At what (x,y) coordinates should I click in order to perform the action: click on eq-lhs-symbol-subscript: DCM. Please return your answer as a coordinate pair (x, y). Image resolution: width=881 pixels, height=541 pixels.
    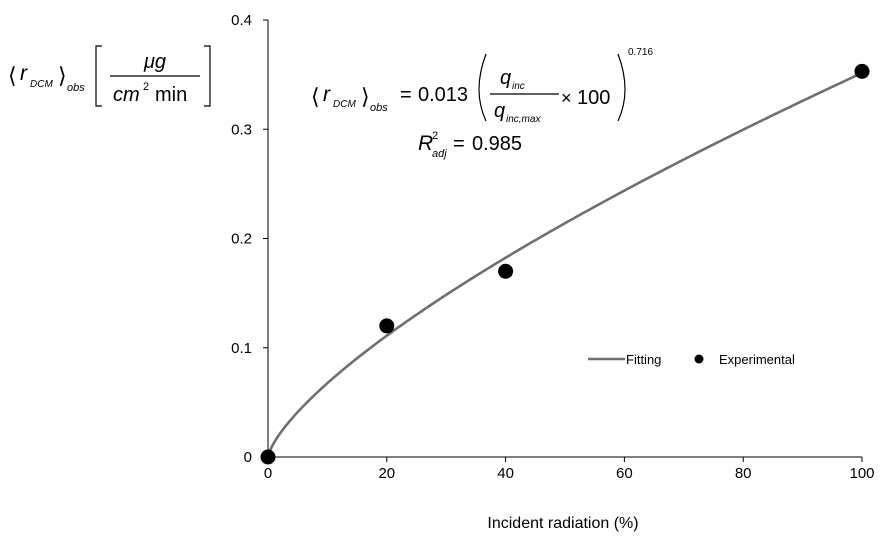
    Looking at the image, I should click on (344, 104).